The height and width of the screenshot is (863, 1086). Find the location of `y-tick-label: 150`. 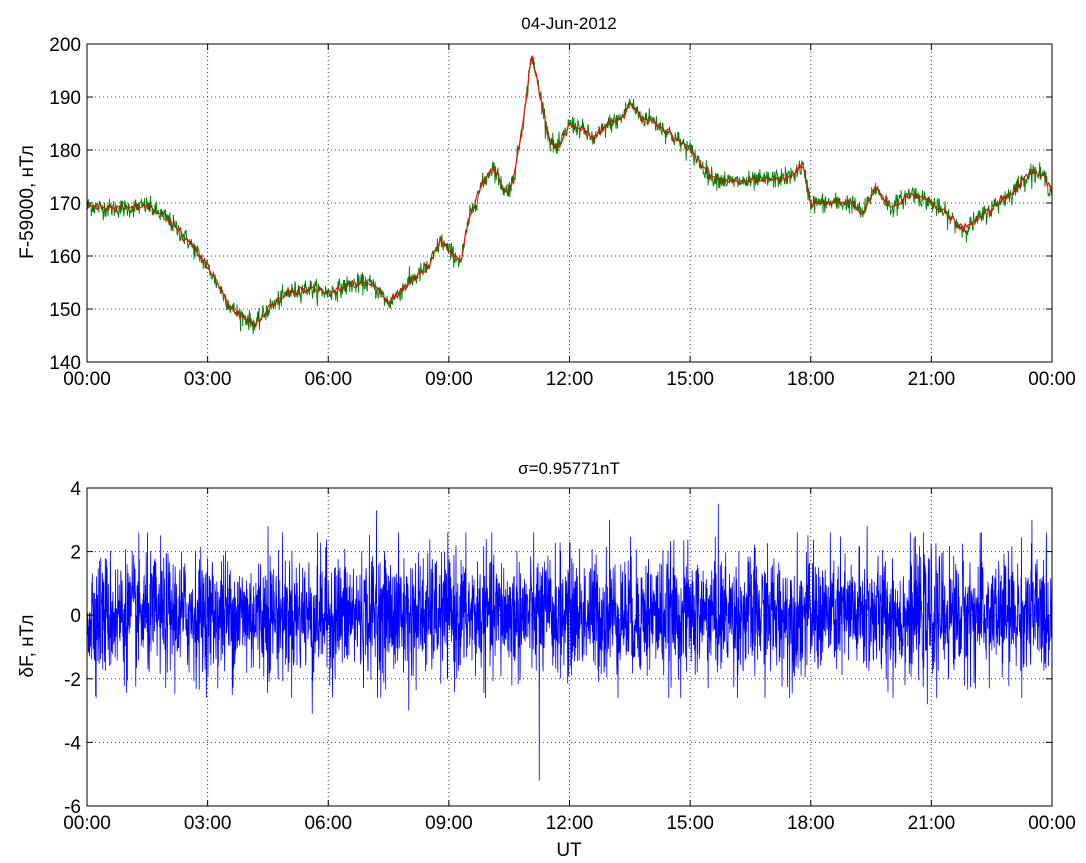

y-tick-label: 150 is located at coordinates (65, 310).